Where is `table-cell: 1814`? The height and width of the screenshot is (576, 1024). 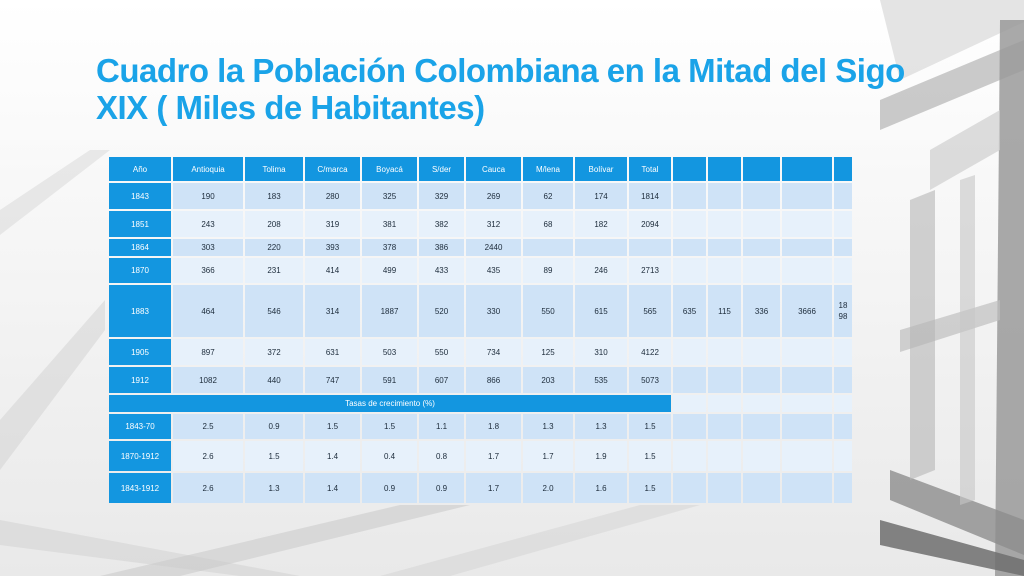
table-cell: 1814 is located at coordinates (650, 196).